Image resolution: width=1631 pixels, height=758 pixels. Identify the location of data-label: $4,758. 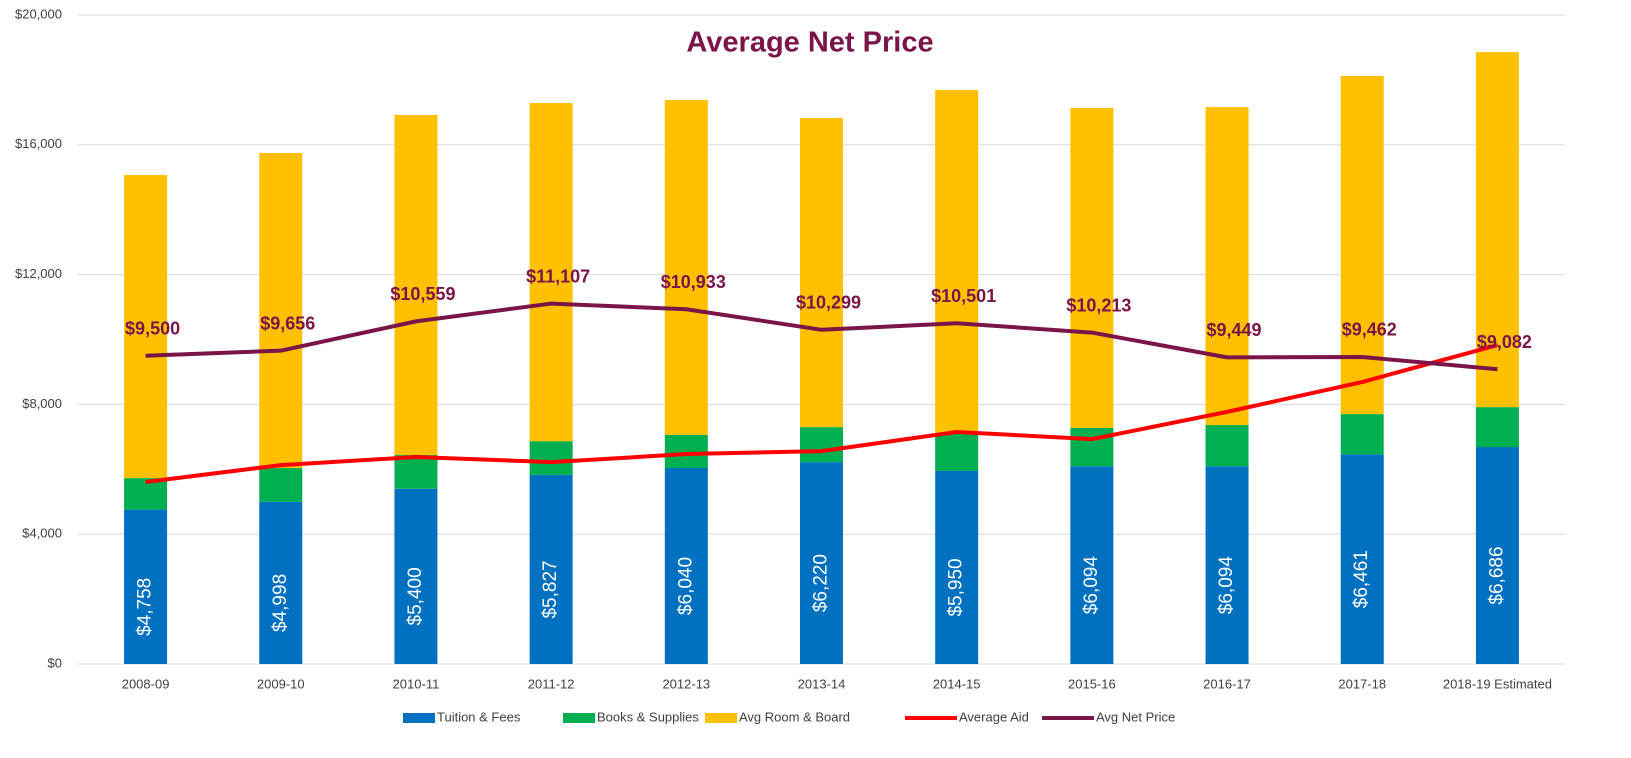
(145, 607).